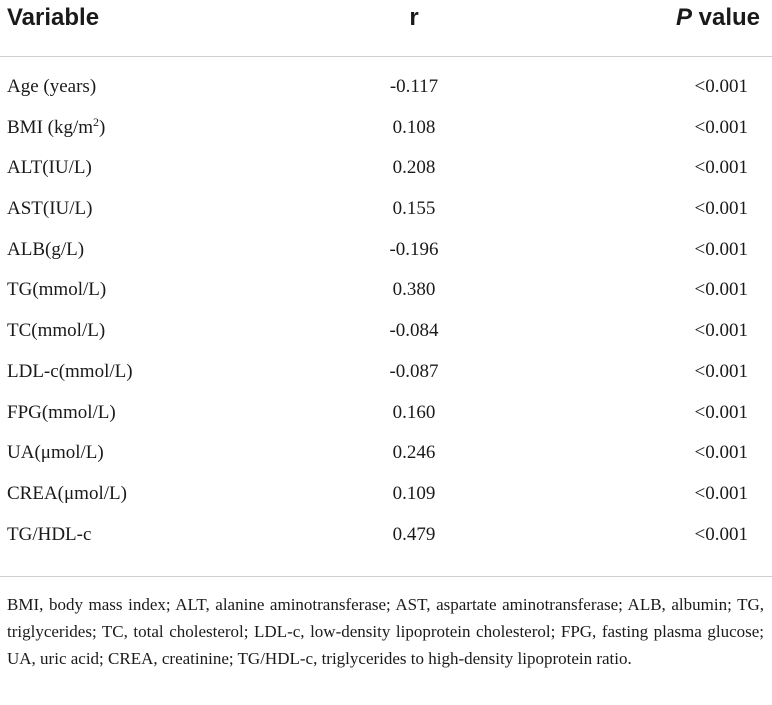 The width and height of the screenshot is (772, 705). What do you see at coordinates (56, 331) in the screenshot?
I see `cell-variable: TC(mmol/L)` at bounding box center [56, 331].